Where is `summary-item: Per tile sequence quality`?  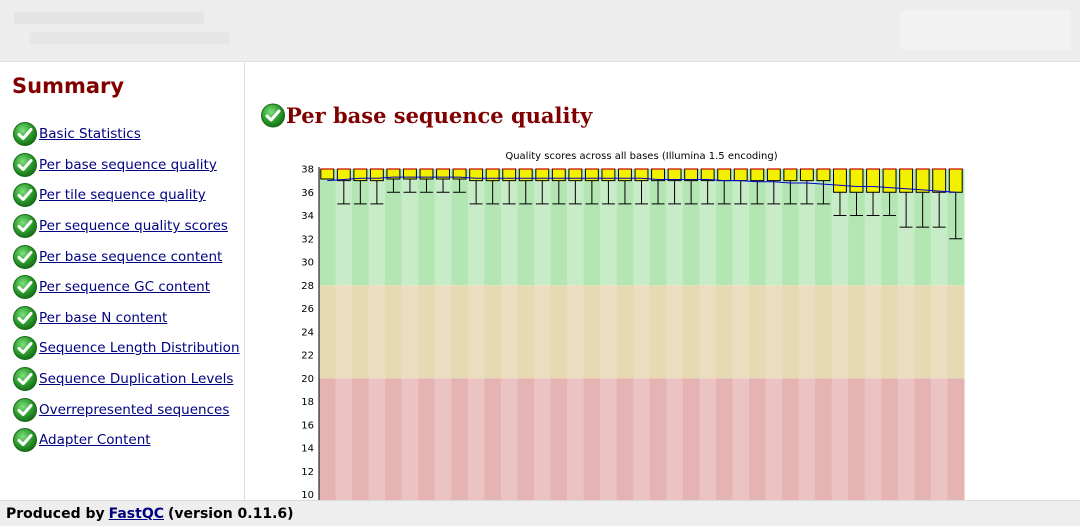
summary-item: Per tile sequence quality is located at coordinates (126, 195).